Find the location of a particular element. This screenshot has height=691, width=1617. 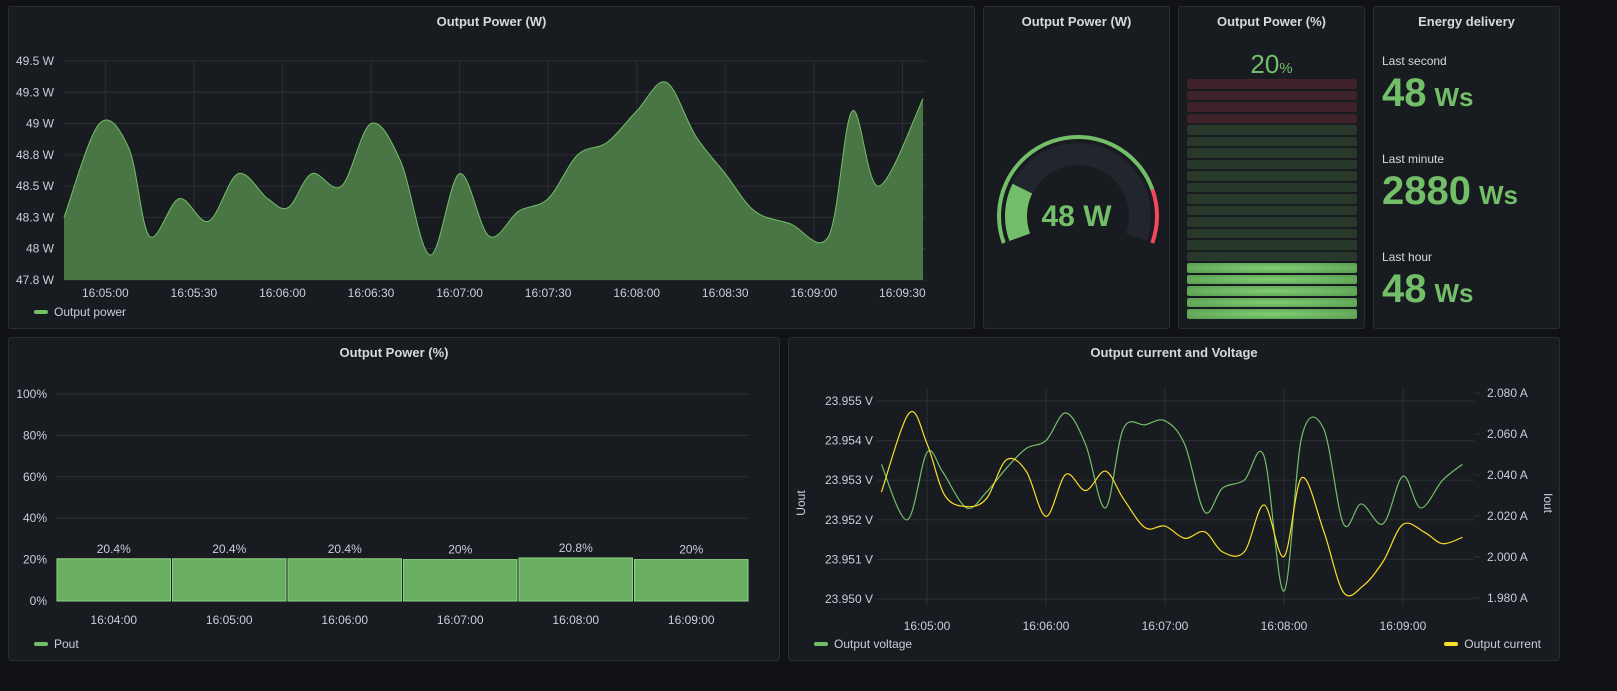

y-tick-label: 23.950 V is located at coordinates (849, 599).